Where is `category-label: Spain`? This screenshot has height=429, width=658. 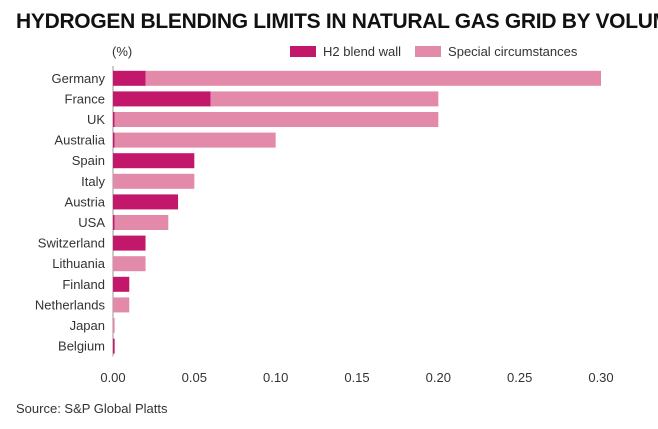 category-label: Spain is located at coordinates (88, 160).